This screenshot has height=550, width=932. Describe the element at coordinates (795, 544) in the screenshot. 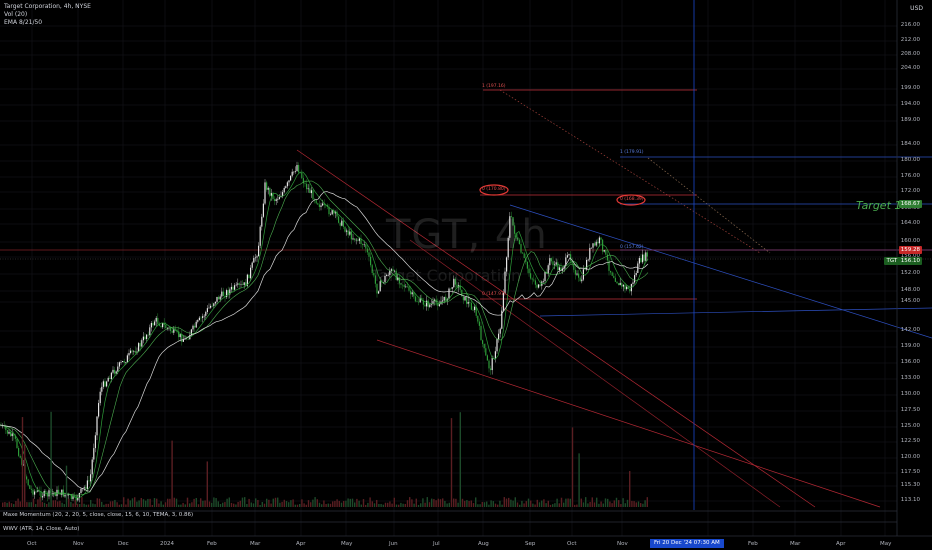

I see `time-axis-label: Mar` at that location.